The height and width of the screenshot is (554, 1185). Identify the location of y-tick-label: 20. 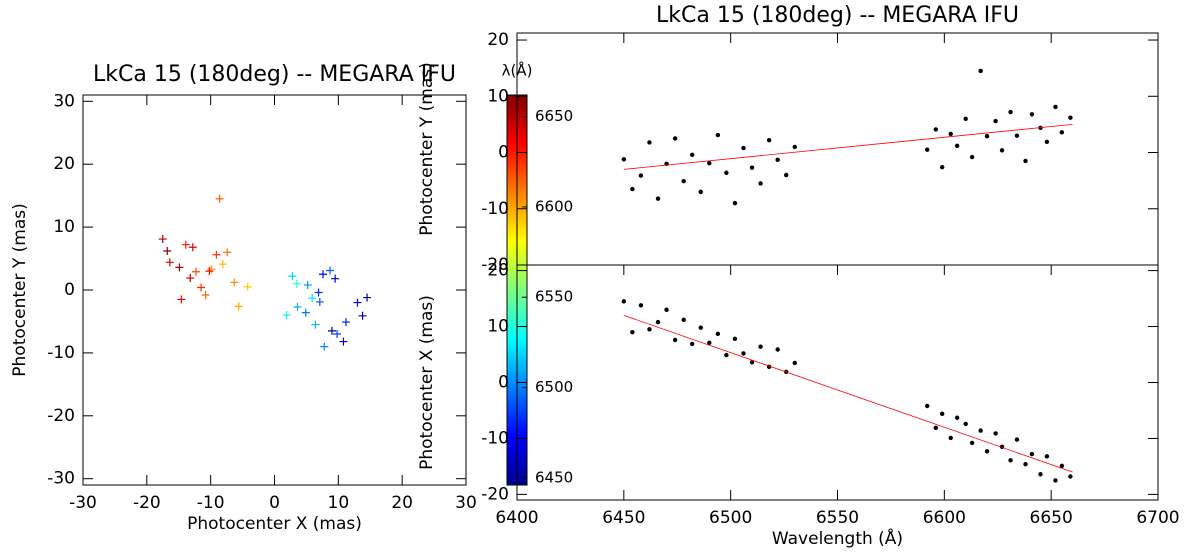
(498, 271).